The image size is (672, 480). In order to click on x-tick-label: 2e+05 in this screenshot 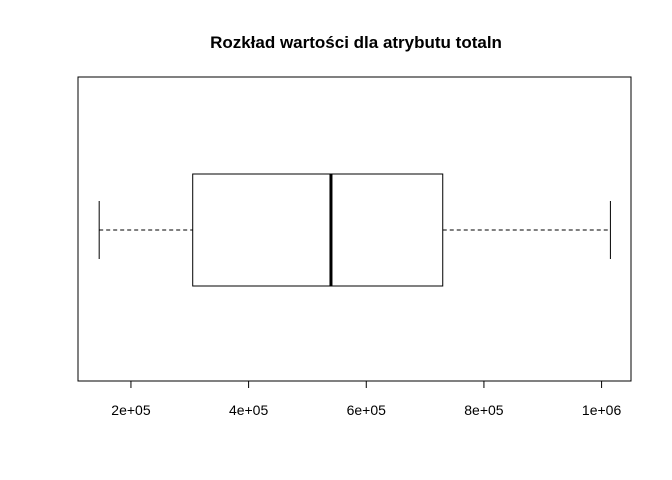, I will do `click(131, 410)`.